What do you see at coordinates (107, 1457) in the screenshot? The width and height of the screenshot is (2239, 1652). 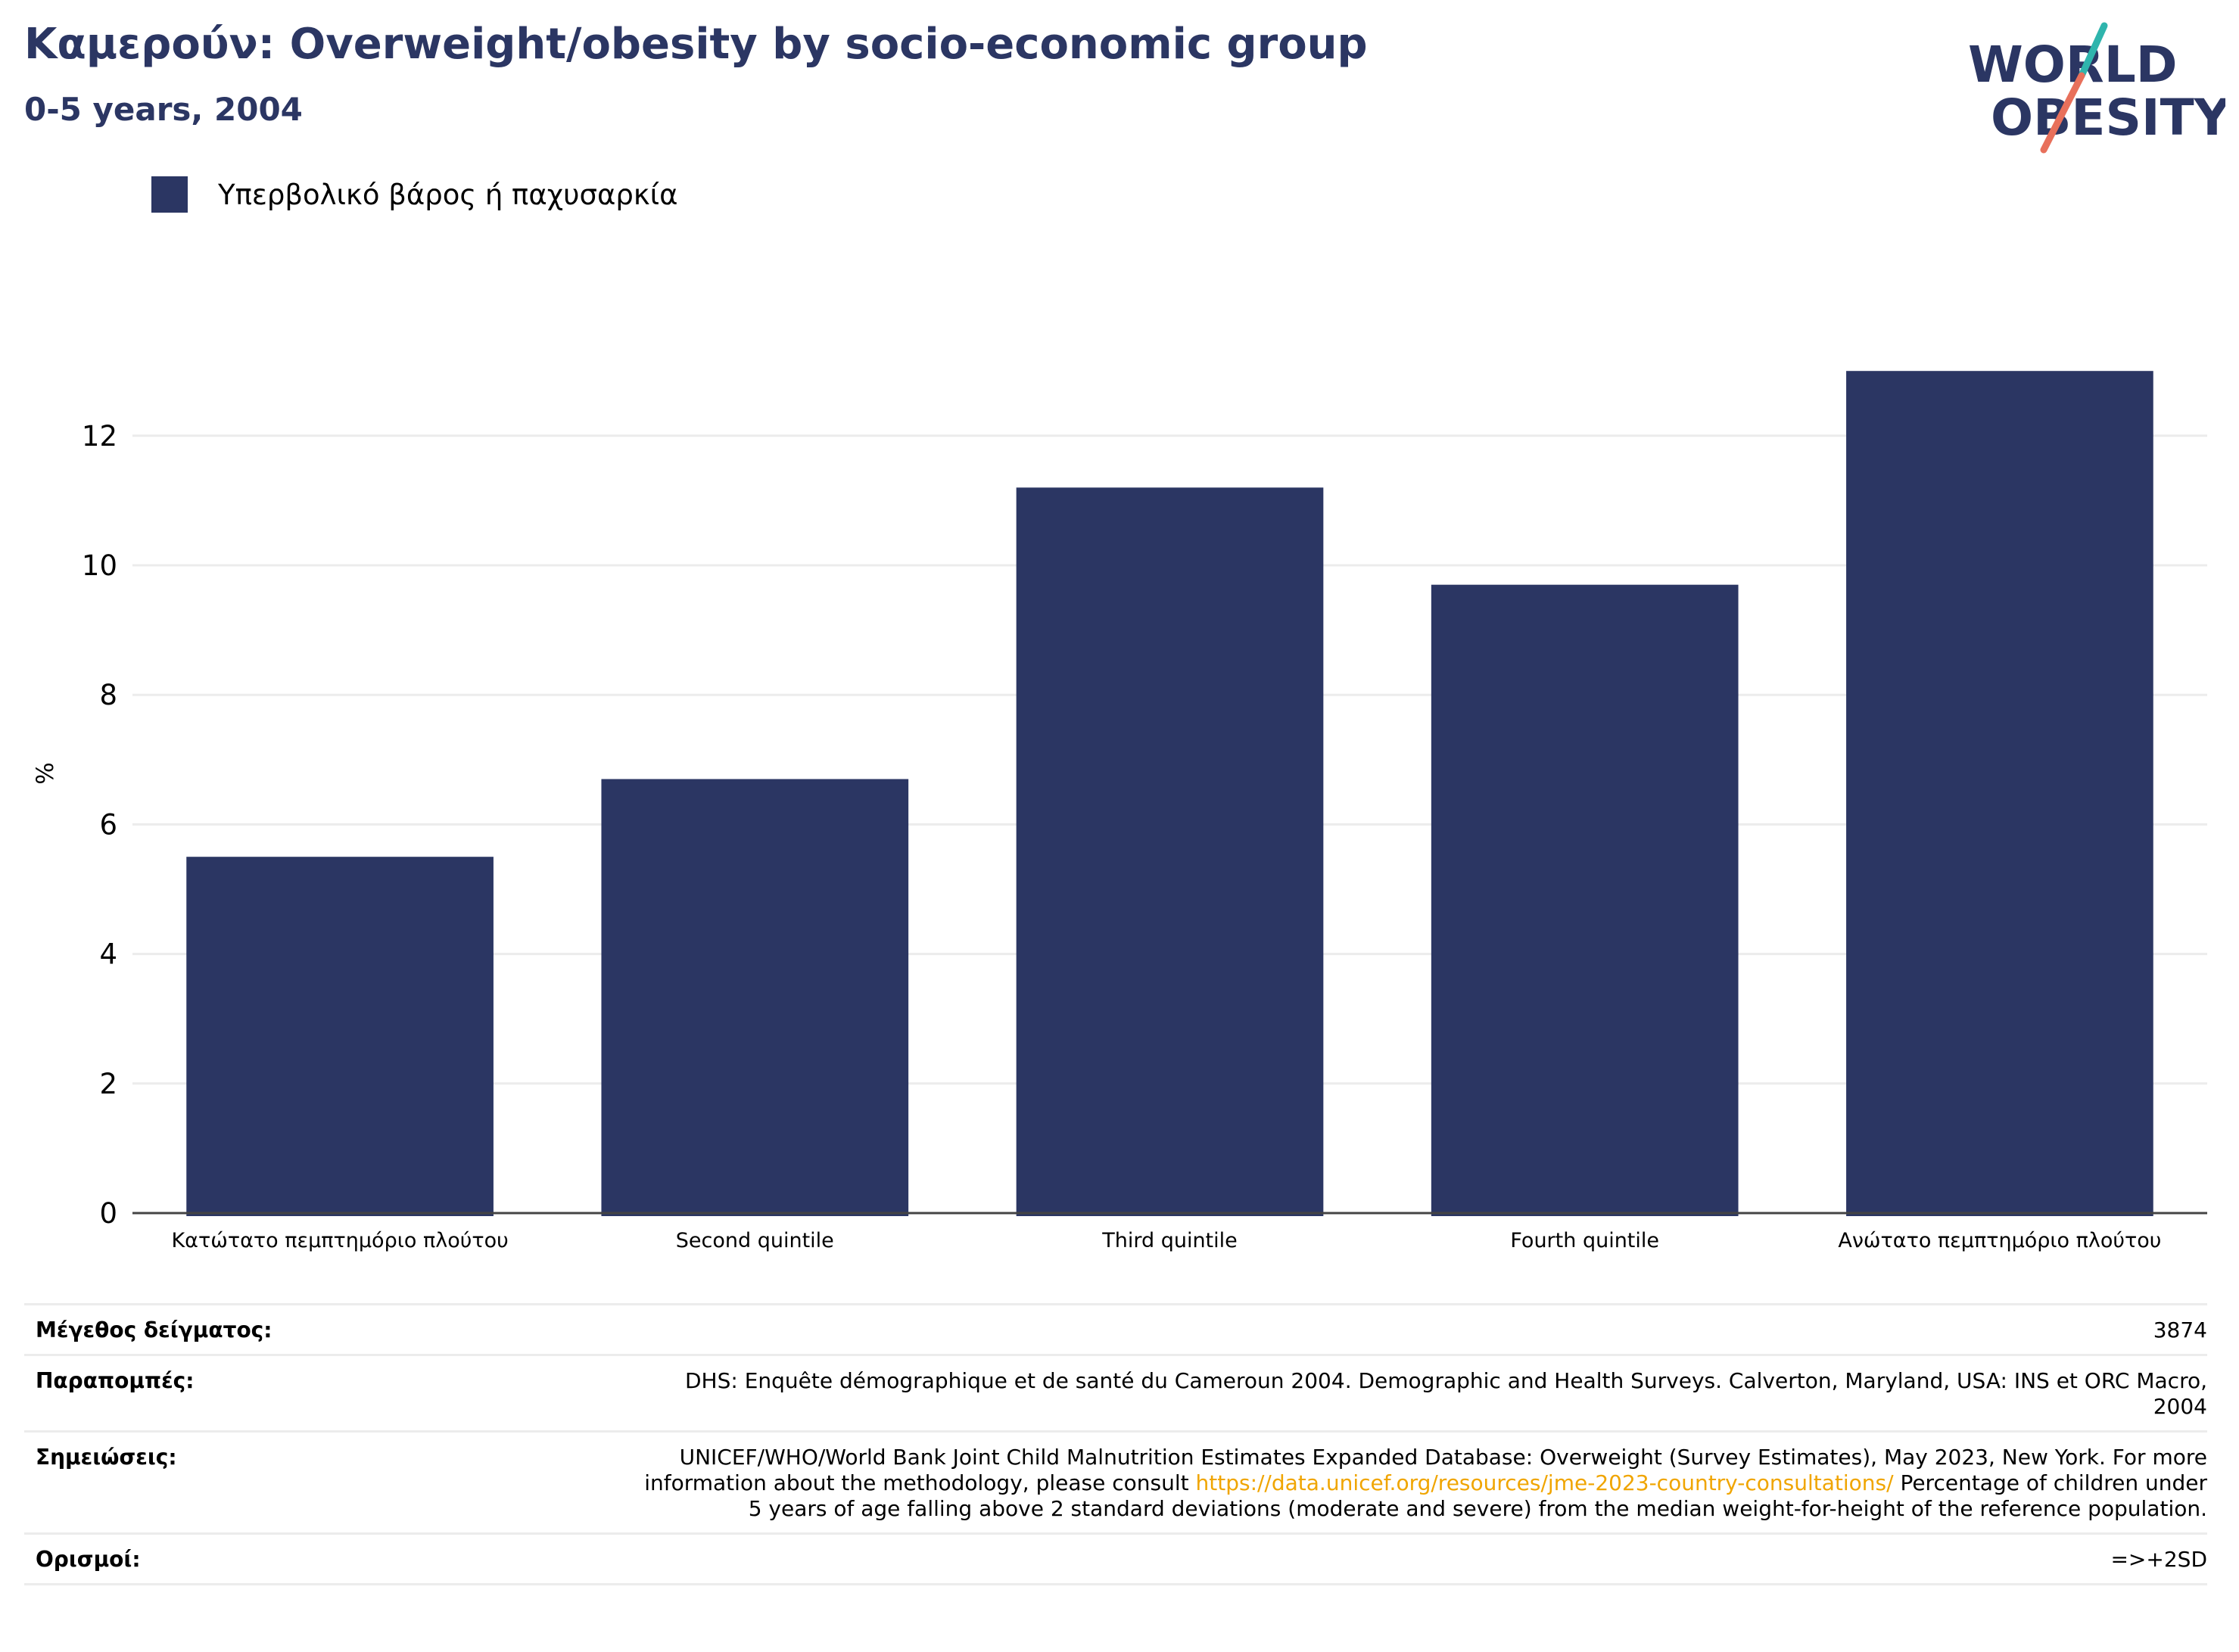 I see `notes-label: Σημειώσεις:` at bounding box center [107, 1457].